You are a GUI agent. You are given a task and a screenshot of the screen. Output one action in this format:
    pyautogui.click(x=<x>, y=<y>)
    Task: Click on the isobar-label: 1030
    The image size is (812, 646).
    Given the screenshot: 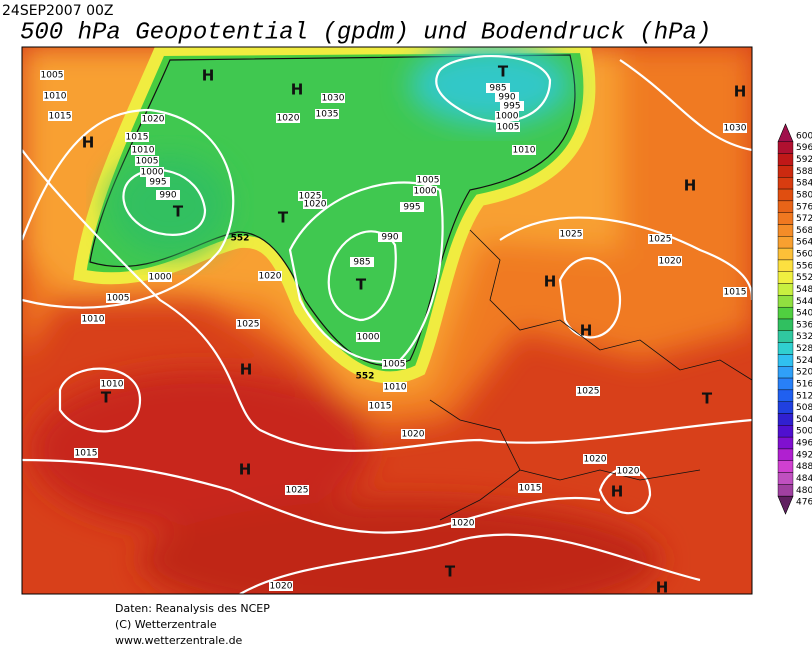 What is the action you would take?
    pyautogui.click(x=333, y=99)
    